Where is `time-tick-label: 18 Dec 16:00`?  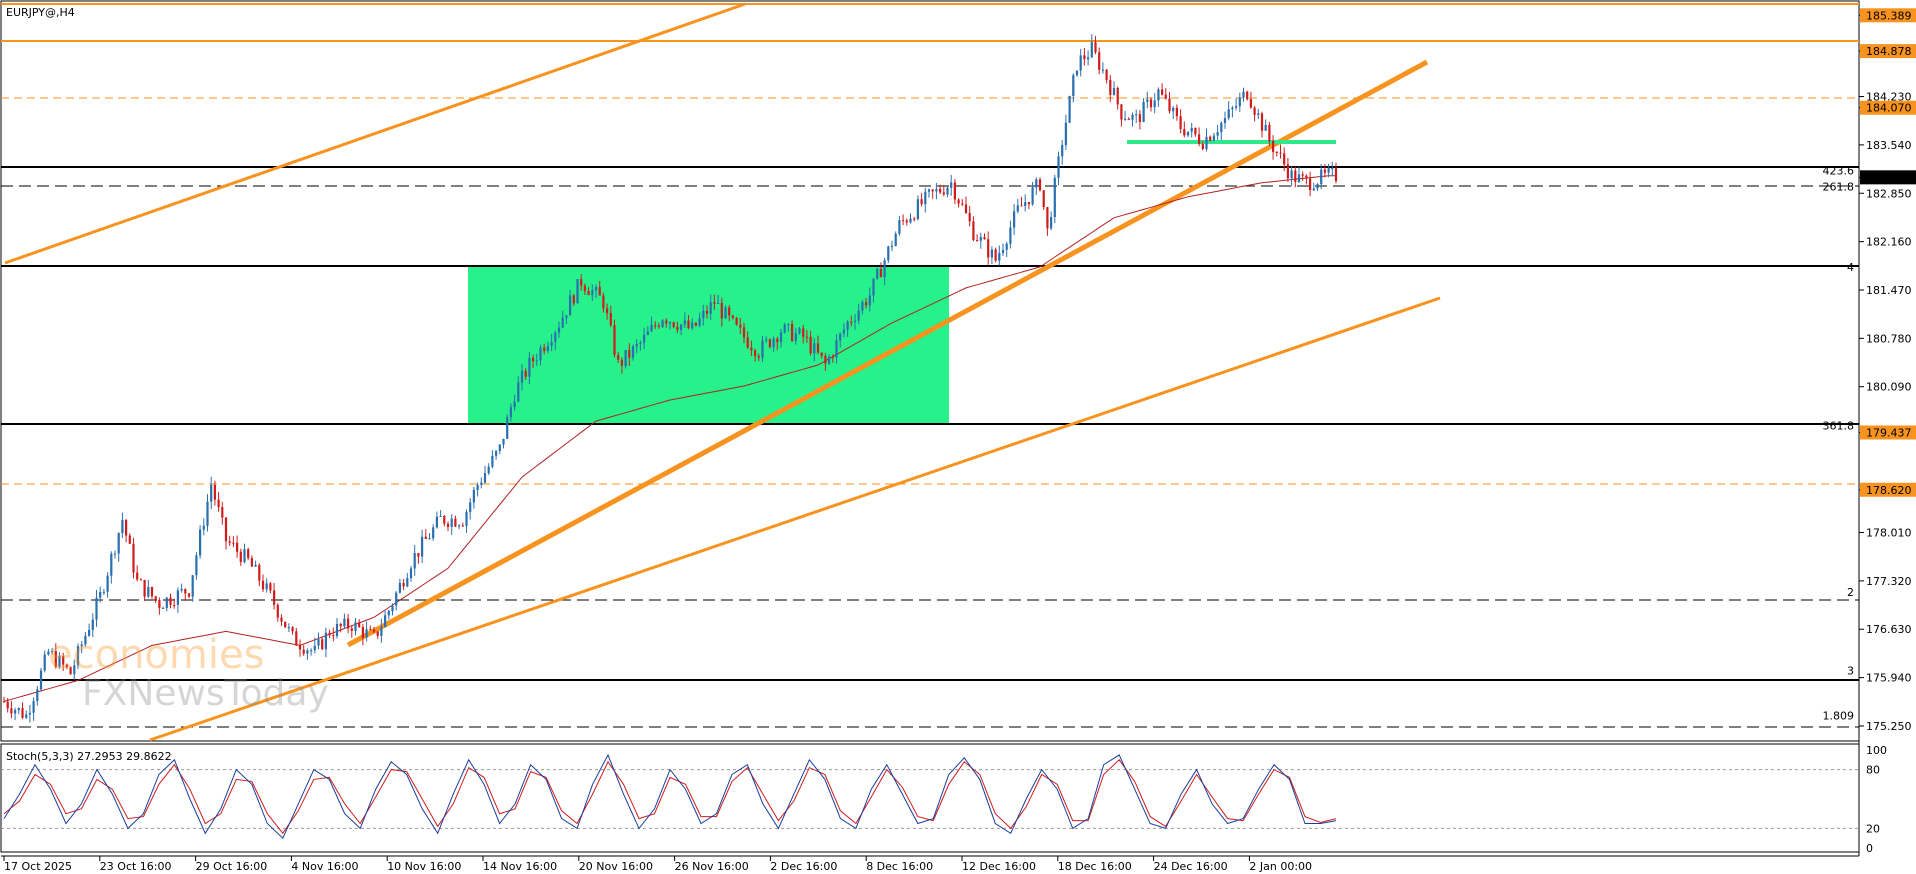 time-tick-label: 18 Dec 16:00 is located at coordinates (1095, 866).